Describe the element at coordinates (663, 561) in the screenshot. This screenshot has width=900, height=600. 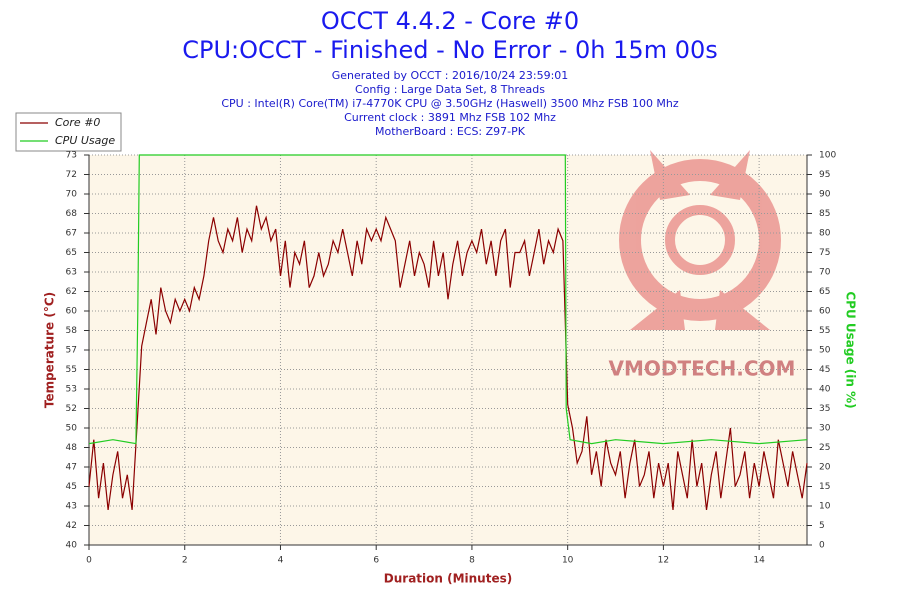
I see `x-tick-label: 12` at that location.